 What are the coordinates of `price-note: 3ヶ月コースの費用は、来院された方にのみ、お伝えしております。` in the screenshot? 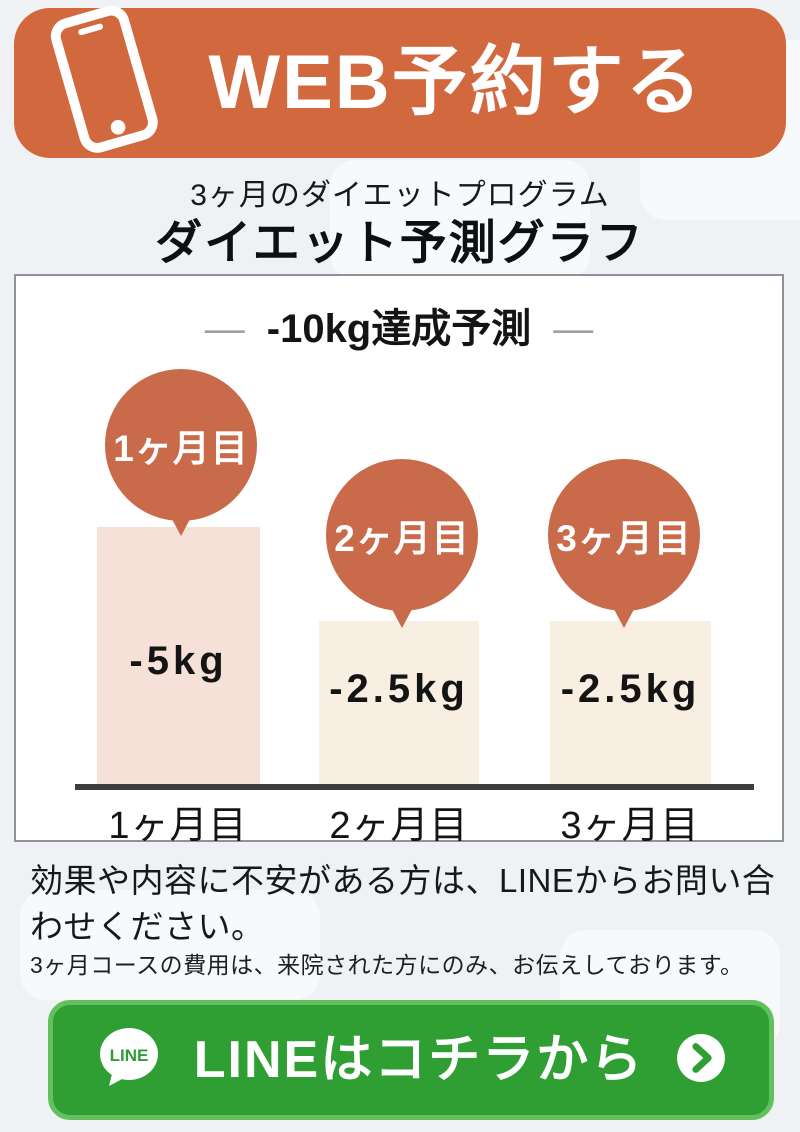 It's located at (387, 965).